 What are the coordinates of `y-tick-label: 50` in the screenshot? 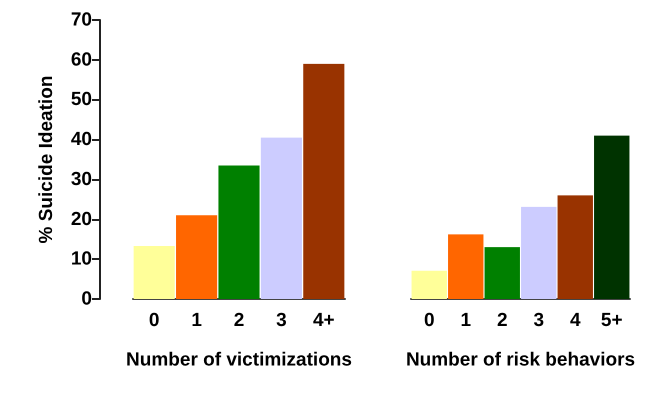 It's located at (81, 99).